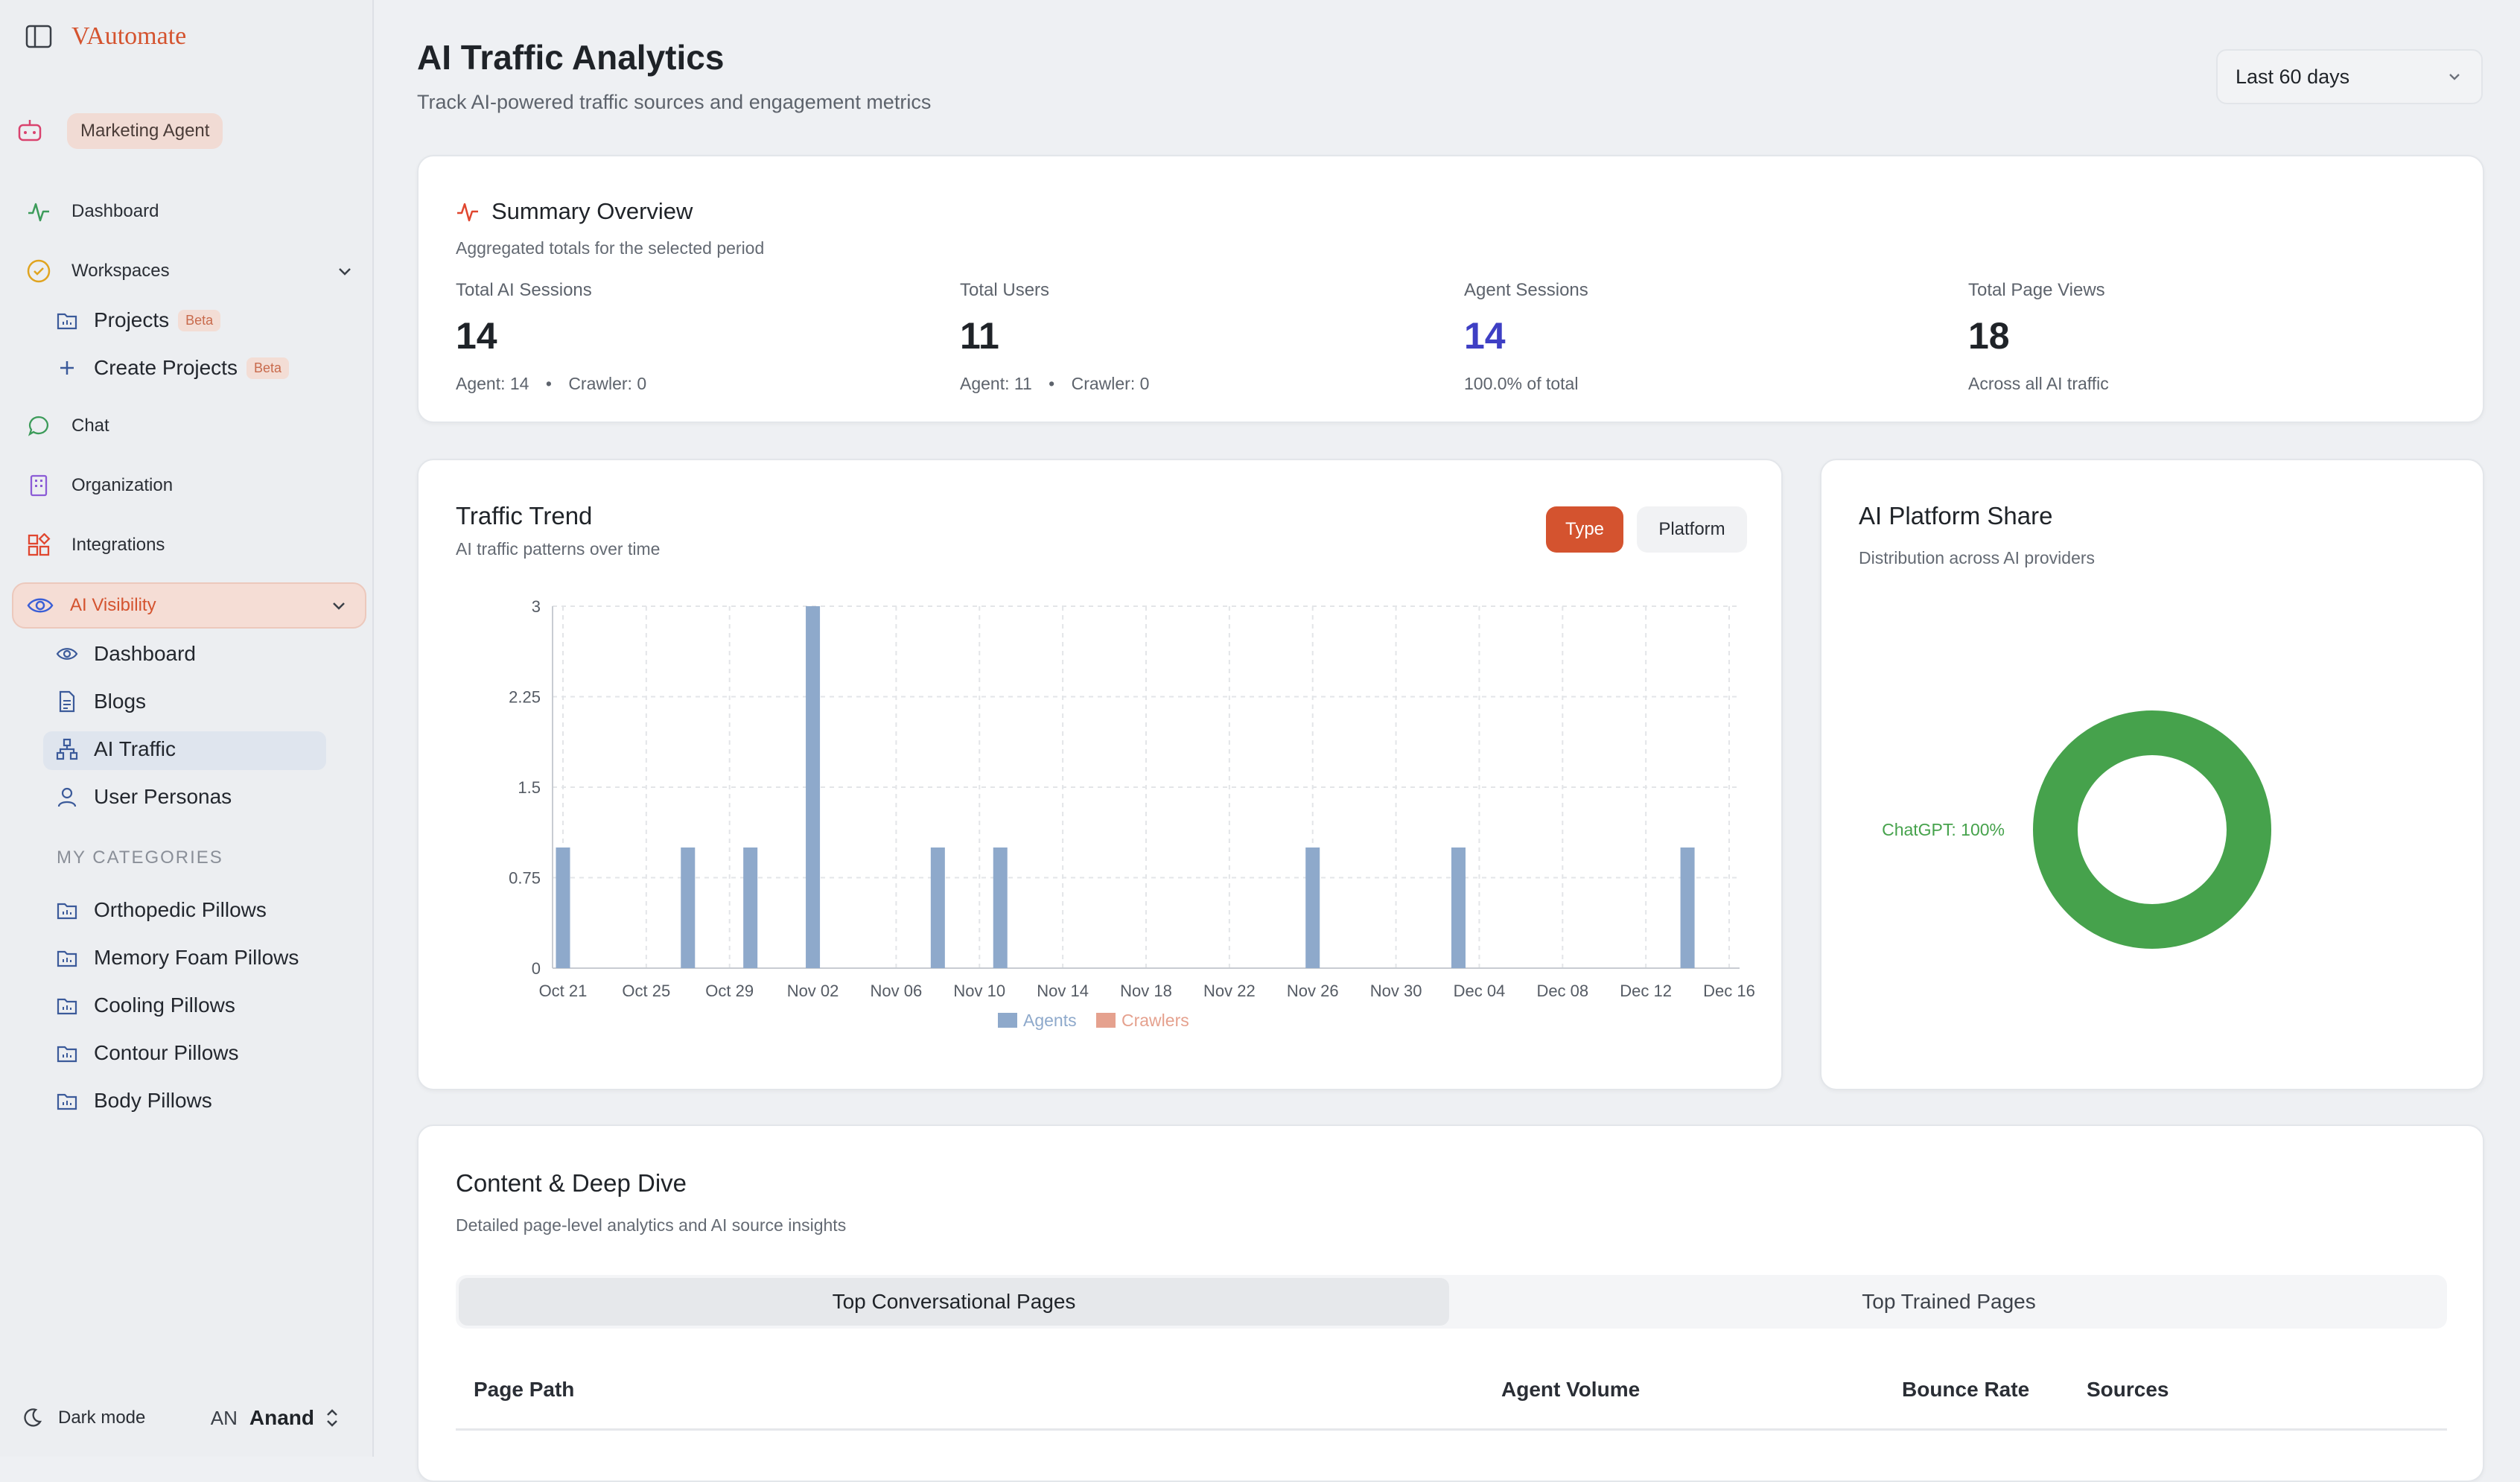 This screenshot has width=2520, height=1482. What do you see at coordinates (2128, 1389) in the screenshot?
I see `column-header-sources: Sources` at bounding box center [2128, 1389].